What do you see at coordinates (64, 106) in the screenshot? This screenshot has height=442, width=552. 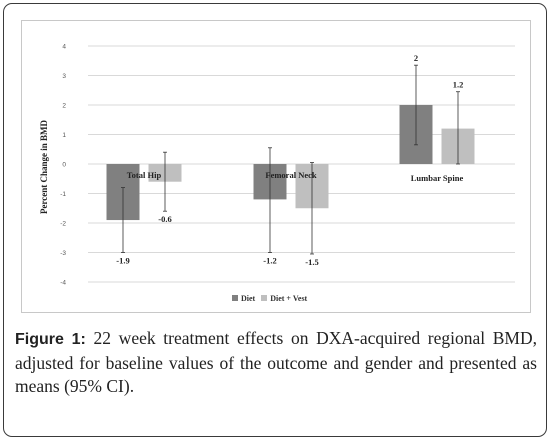 I see `y-tick-label: 2` at bounding box center [64, 106].